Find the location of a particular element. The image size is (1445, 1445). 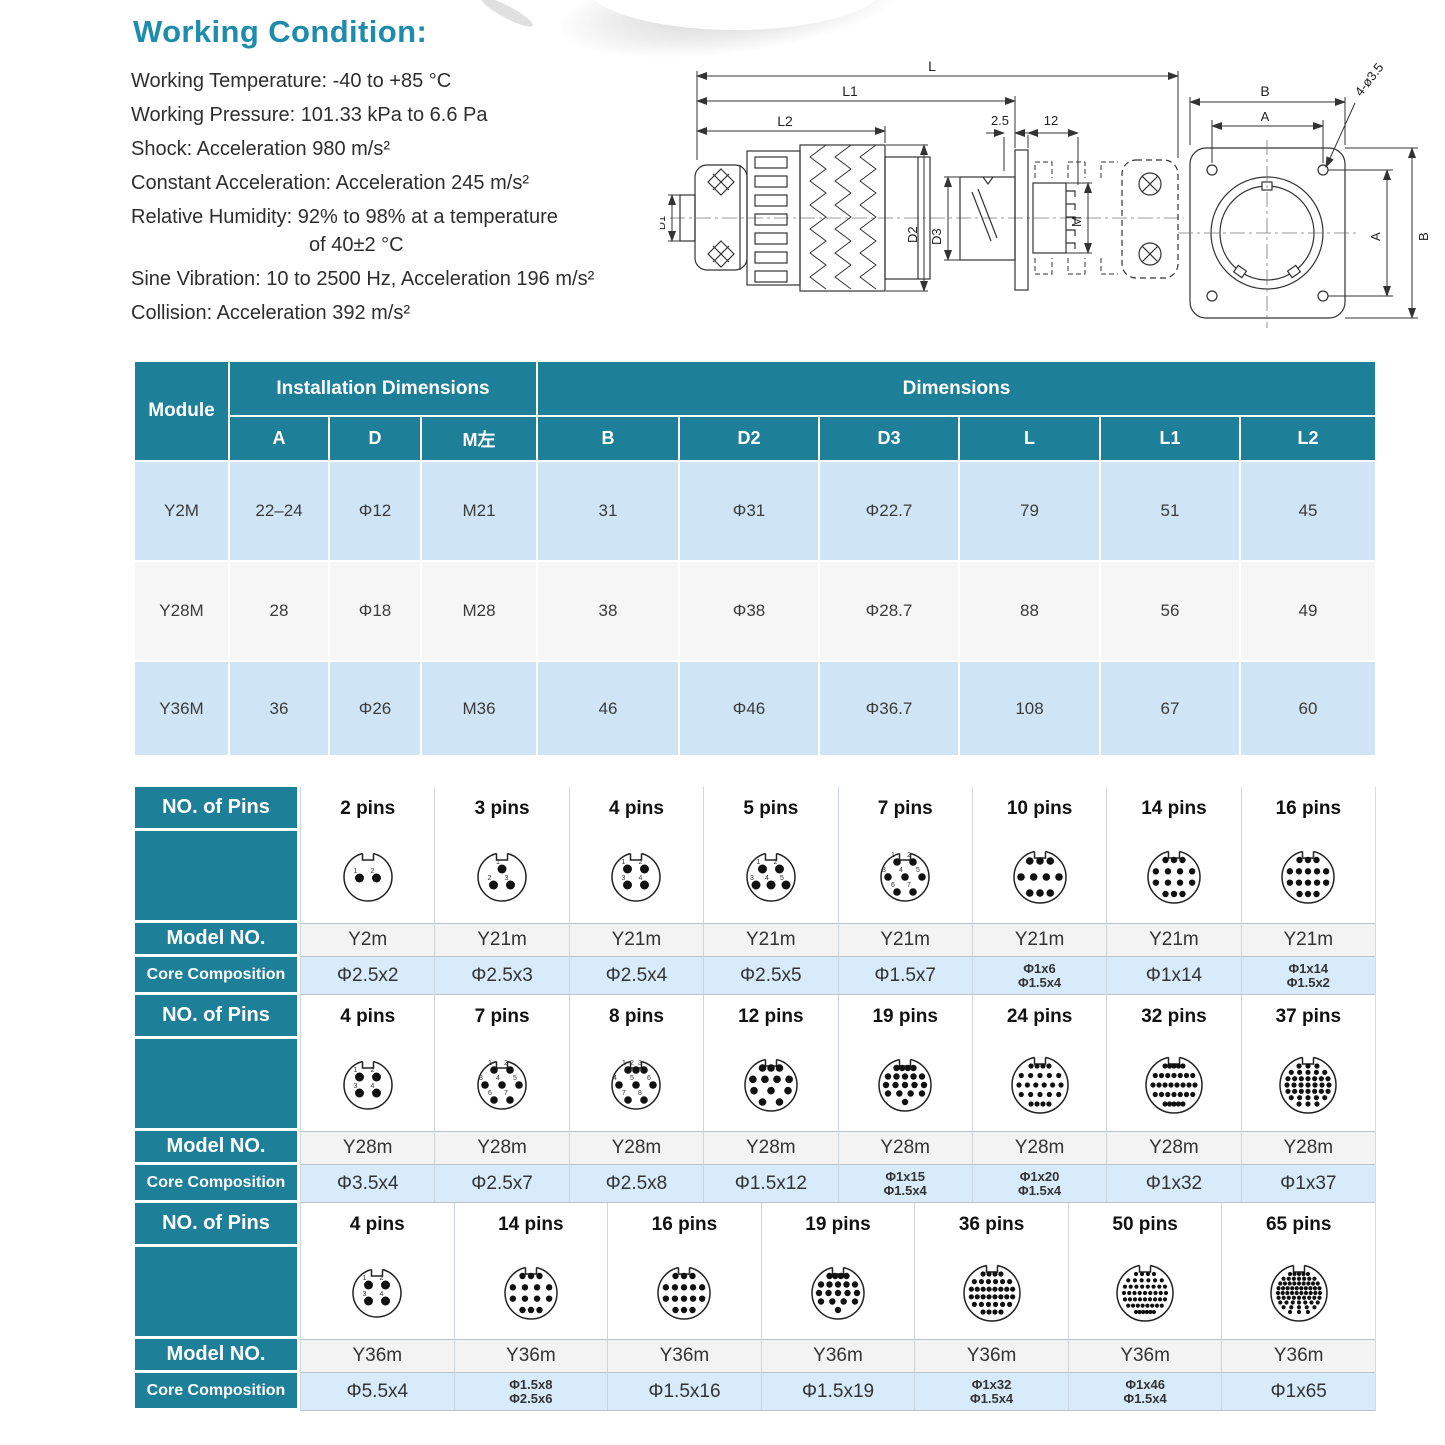

pin-count-header: 3 pins is located at coordinates (501, 809).